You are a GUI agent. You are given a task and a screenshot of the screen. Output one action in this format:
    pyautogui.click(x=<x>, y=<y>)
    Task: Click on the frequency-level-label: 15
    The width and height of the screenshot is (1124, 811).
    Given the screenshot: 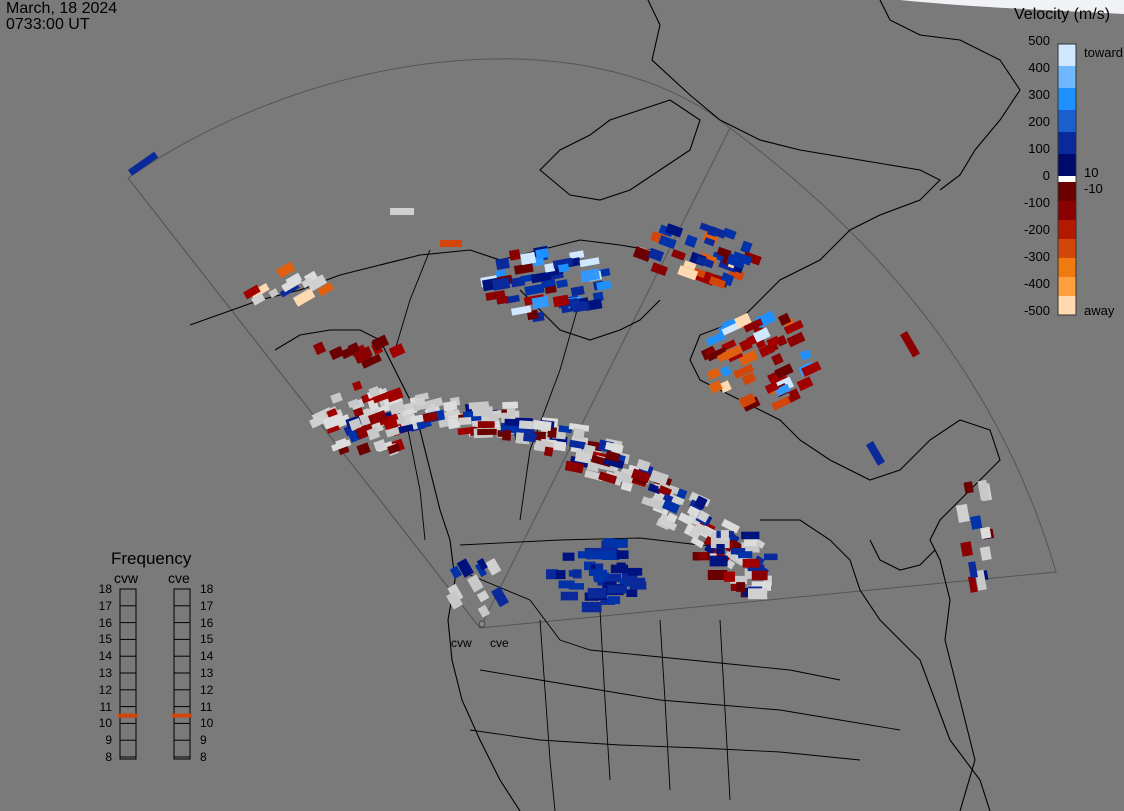 What is the action you would take?
    pyautogui.click(x=207, y=639)
    